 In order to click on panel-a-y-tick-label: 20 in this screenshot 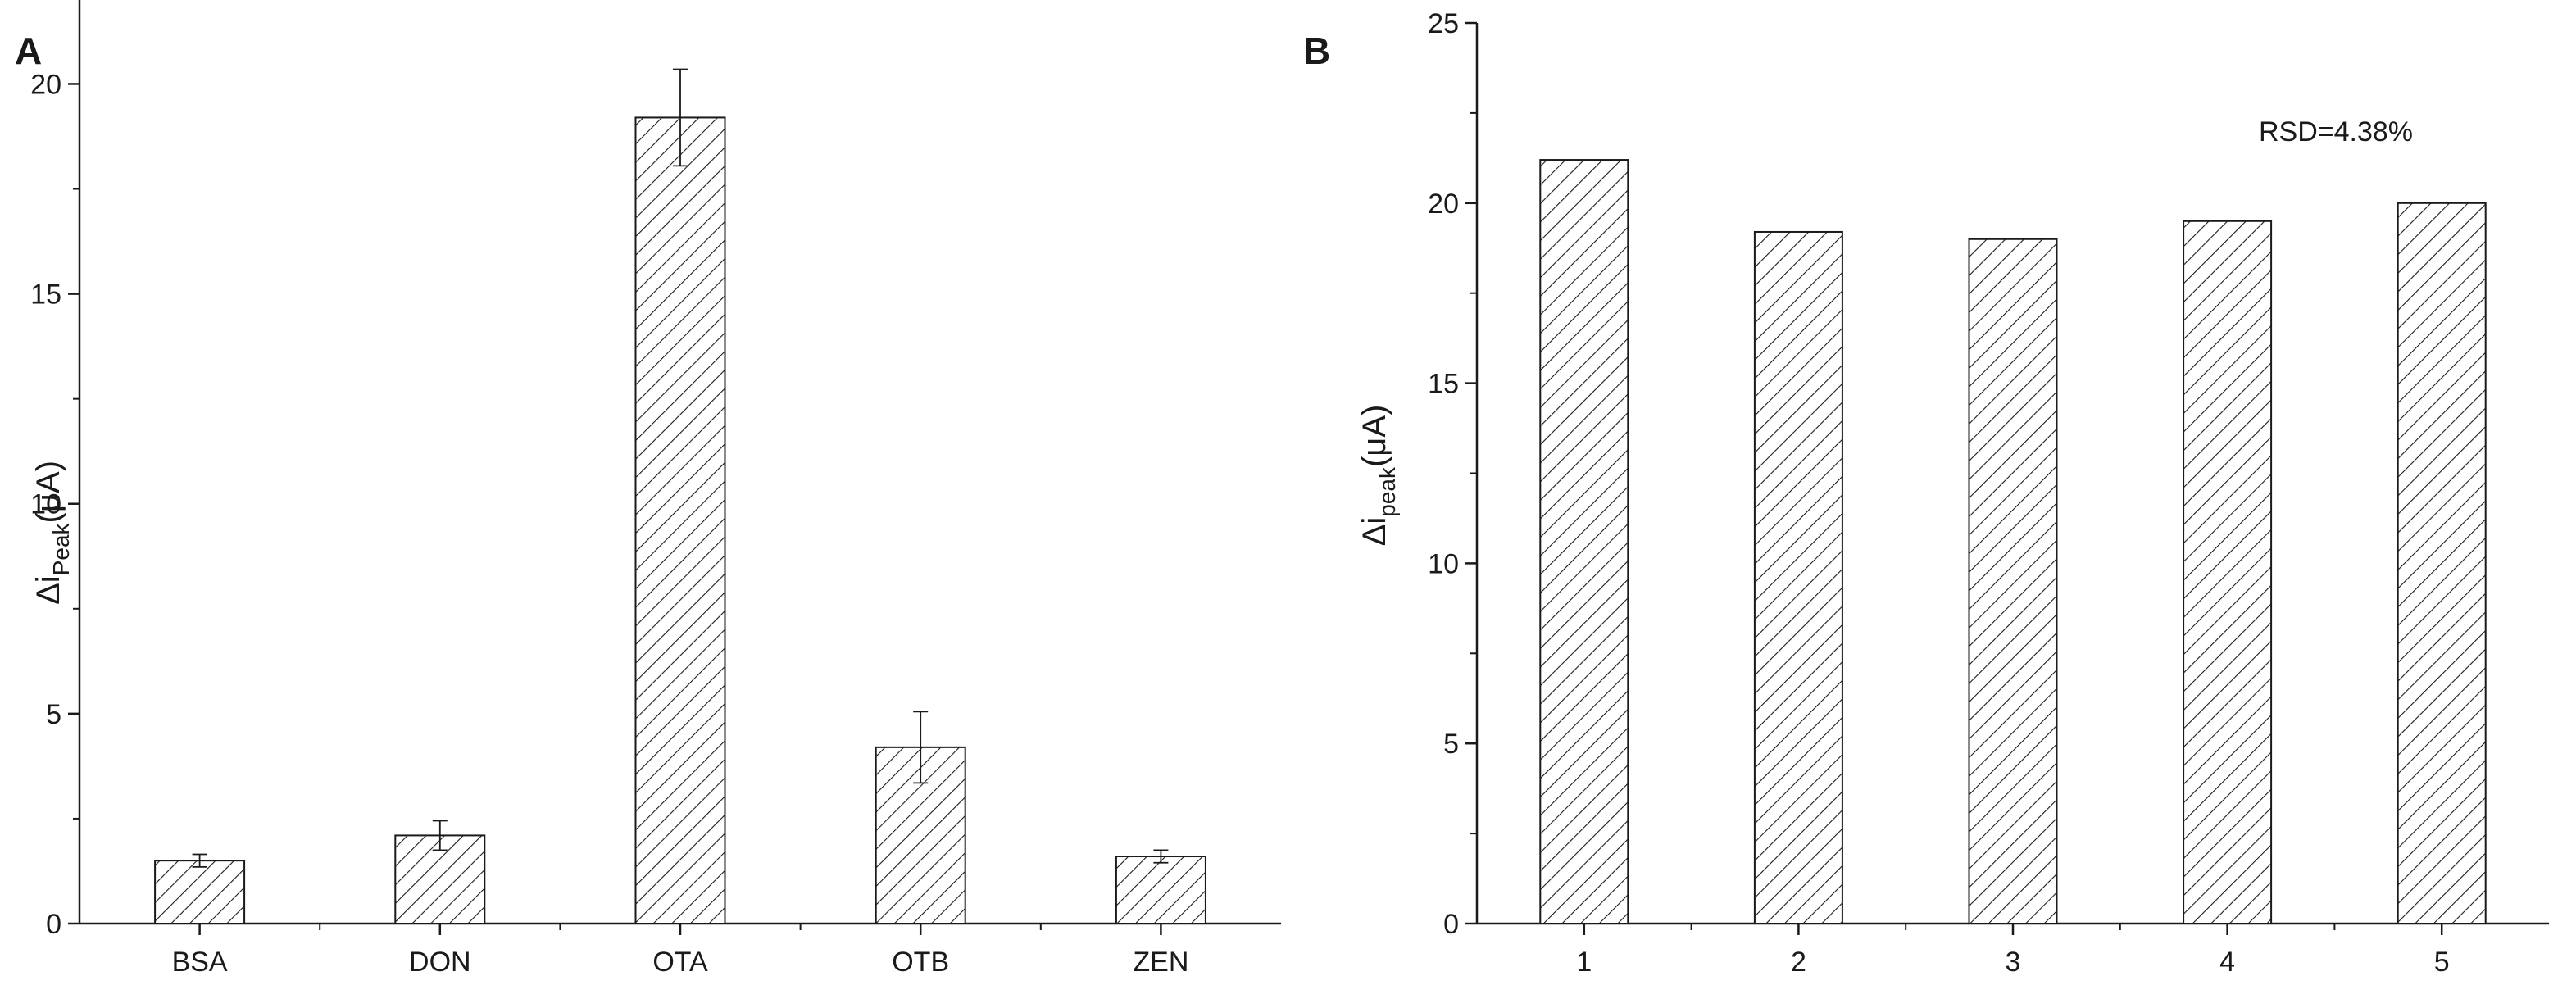, I will do `click(45, 84)`.